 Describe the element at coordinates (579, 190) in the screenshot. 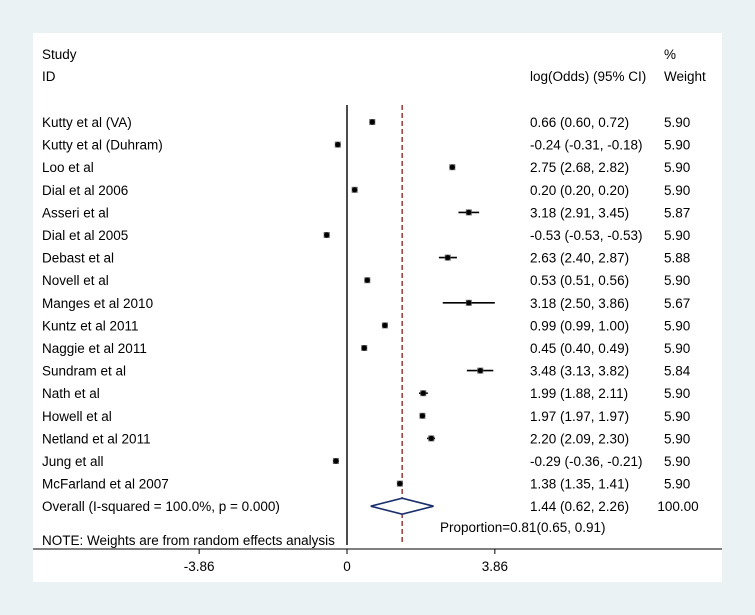

I see `study-ci-text: 0.20 (0.20, 0.20)` at that location.